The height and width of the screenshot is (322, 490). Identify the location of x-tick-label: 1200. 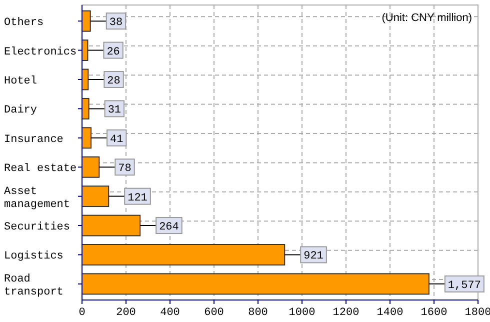
(346, 313).